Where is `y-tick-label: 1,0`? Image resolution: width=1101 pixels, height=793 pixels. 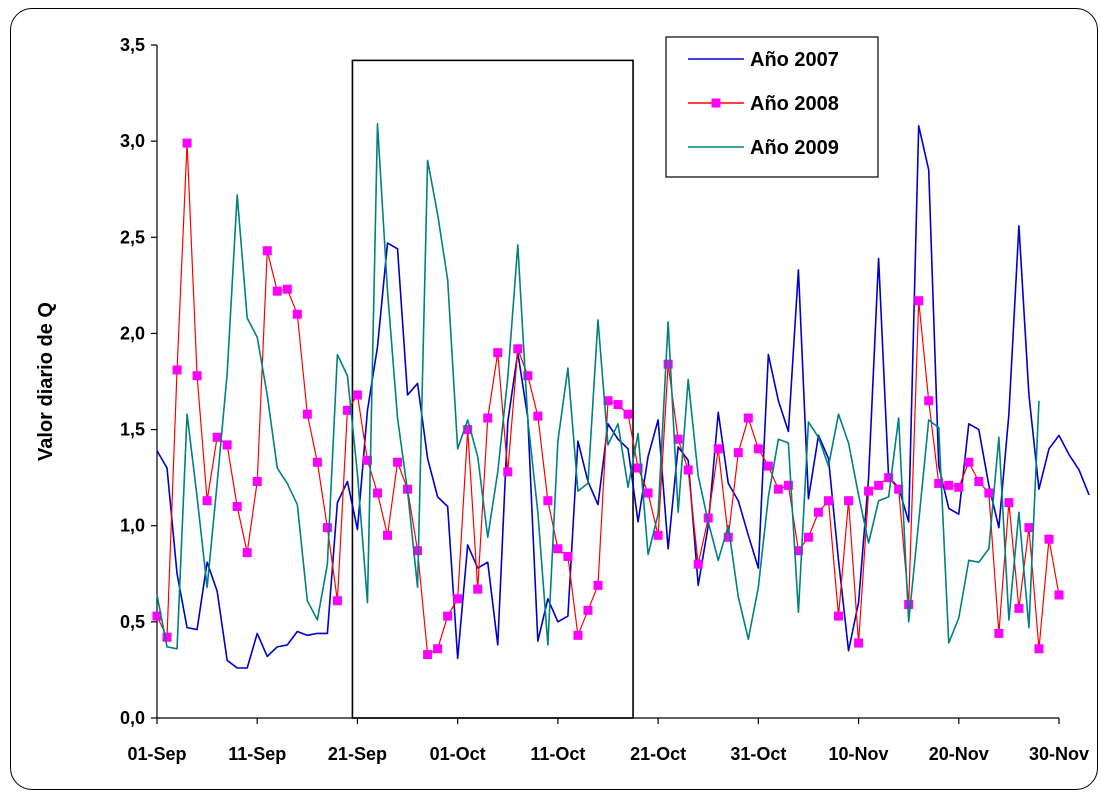
y-tick-label: 1,0 is located at coordinates (132, 526).